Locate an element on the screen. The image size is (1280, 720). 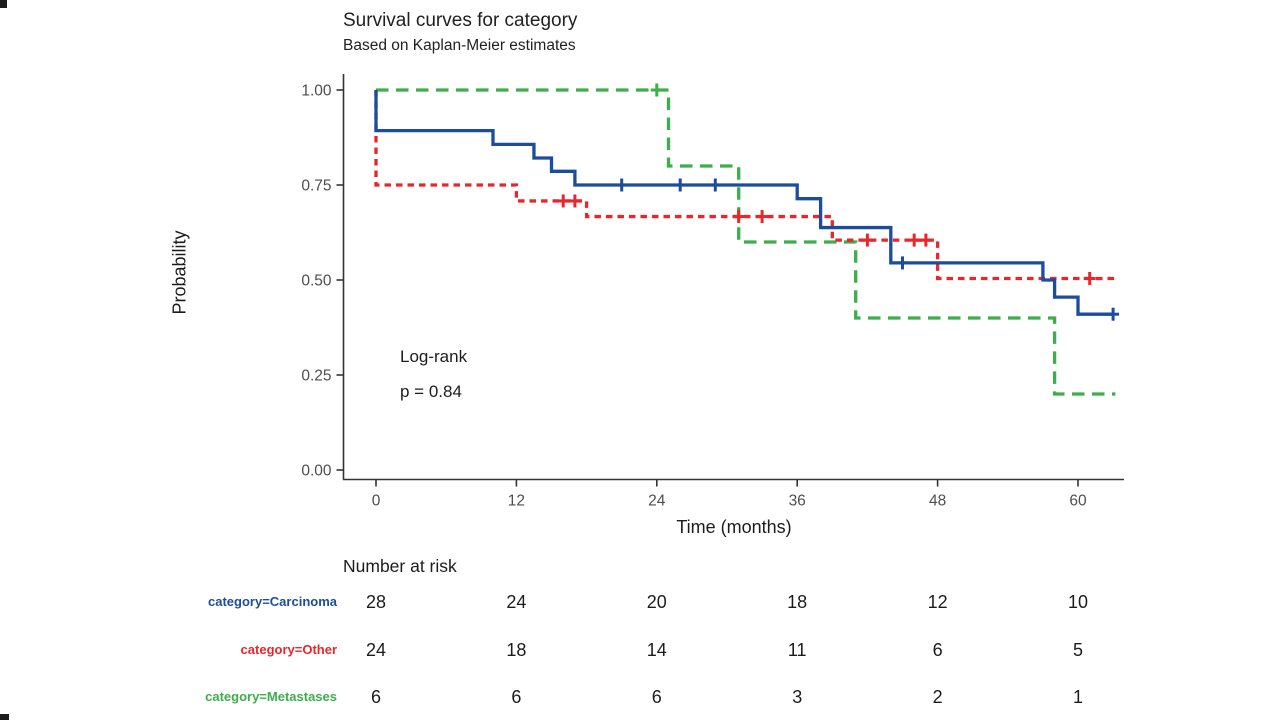
risk-row-label: category=Carcinoma is located at coordinates (273, 601).